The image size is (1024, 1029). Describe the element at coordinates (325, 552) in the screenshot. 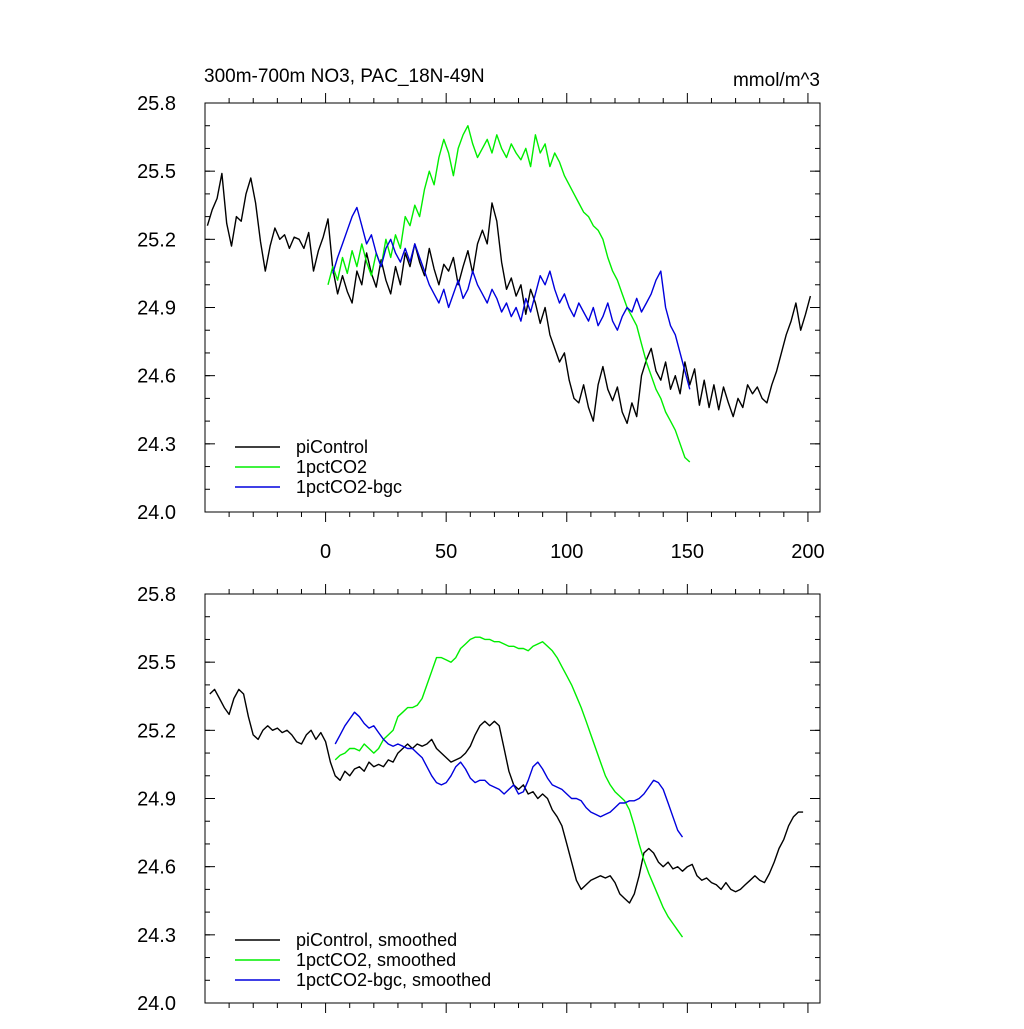

I see `x-tick-label: 0` at that location.